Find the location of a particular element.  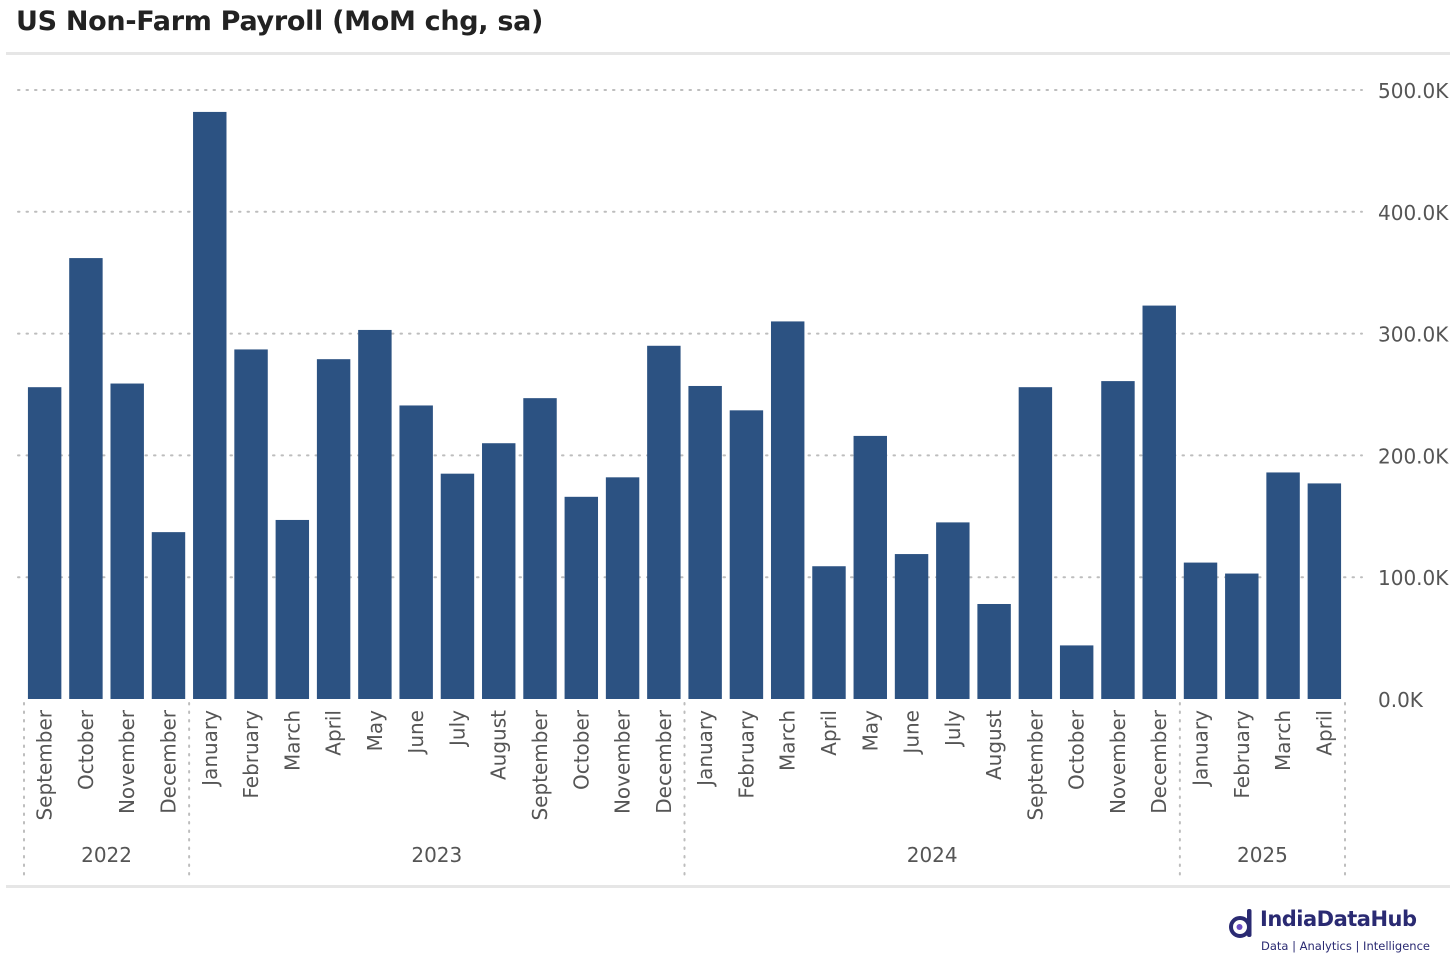

year-label: 2025 is located at coordinates (1262, 855).